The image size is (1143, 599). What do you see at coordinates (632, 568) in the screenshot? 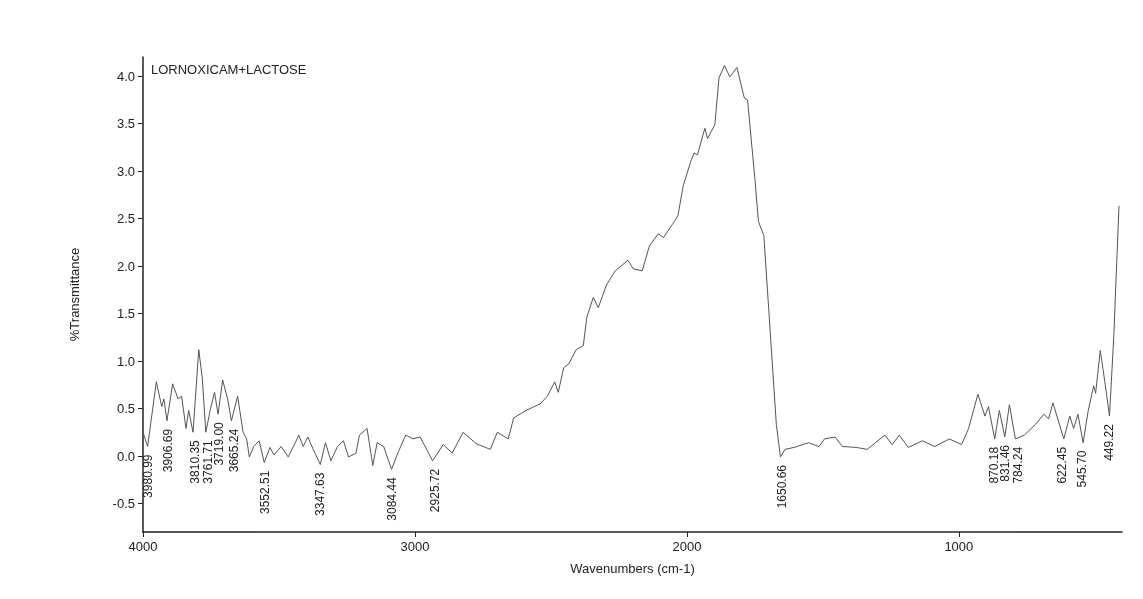
I see `x-axis-title: Wavenumbers (cm-1)` at bounding box center [632, 568].